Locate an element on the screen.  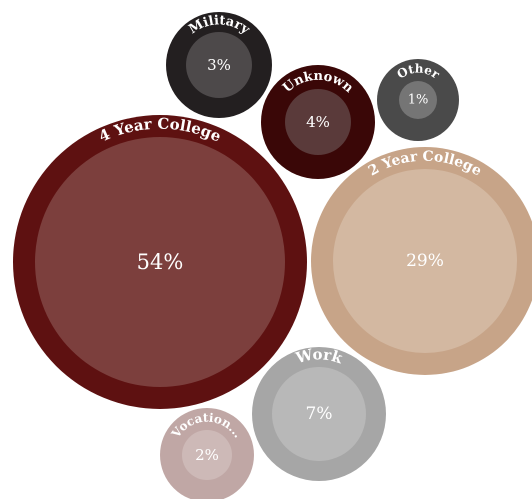
bubble-value-other: 1% is located at coordinates (418, 100).